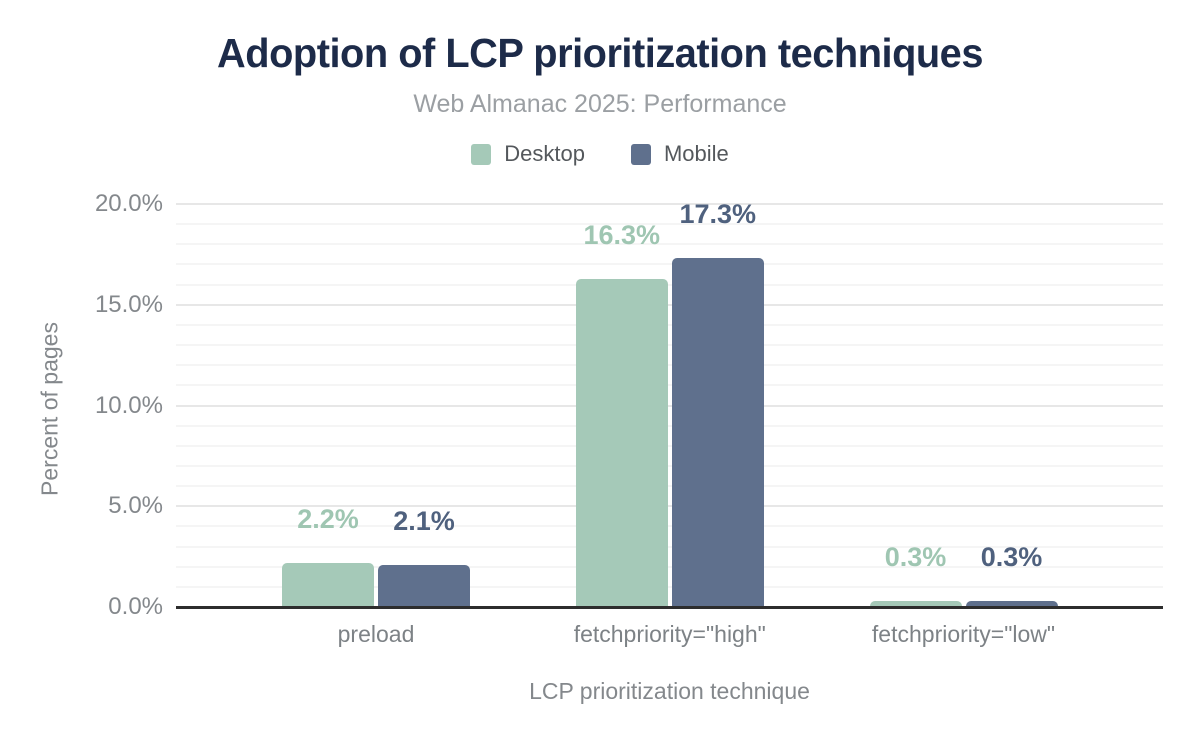 The width and height of the screenshot is (1200, 742). I want to click on y-axis-title: Percent of pages, so click(49, 409).